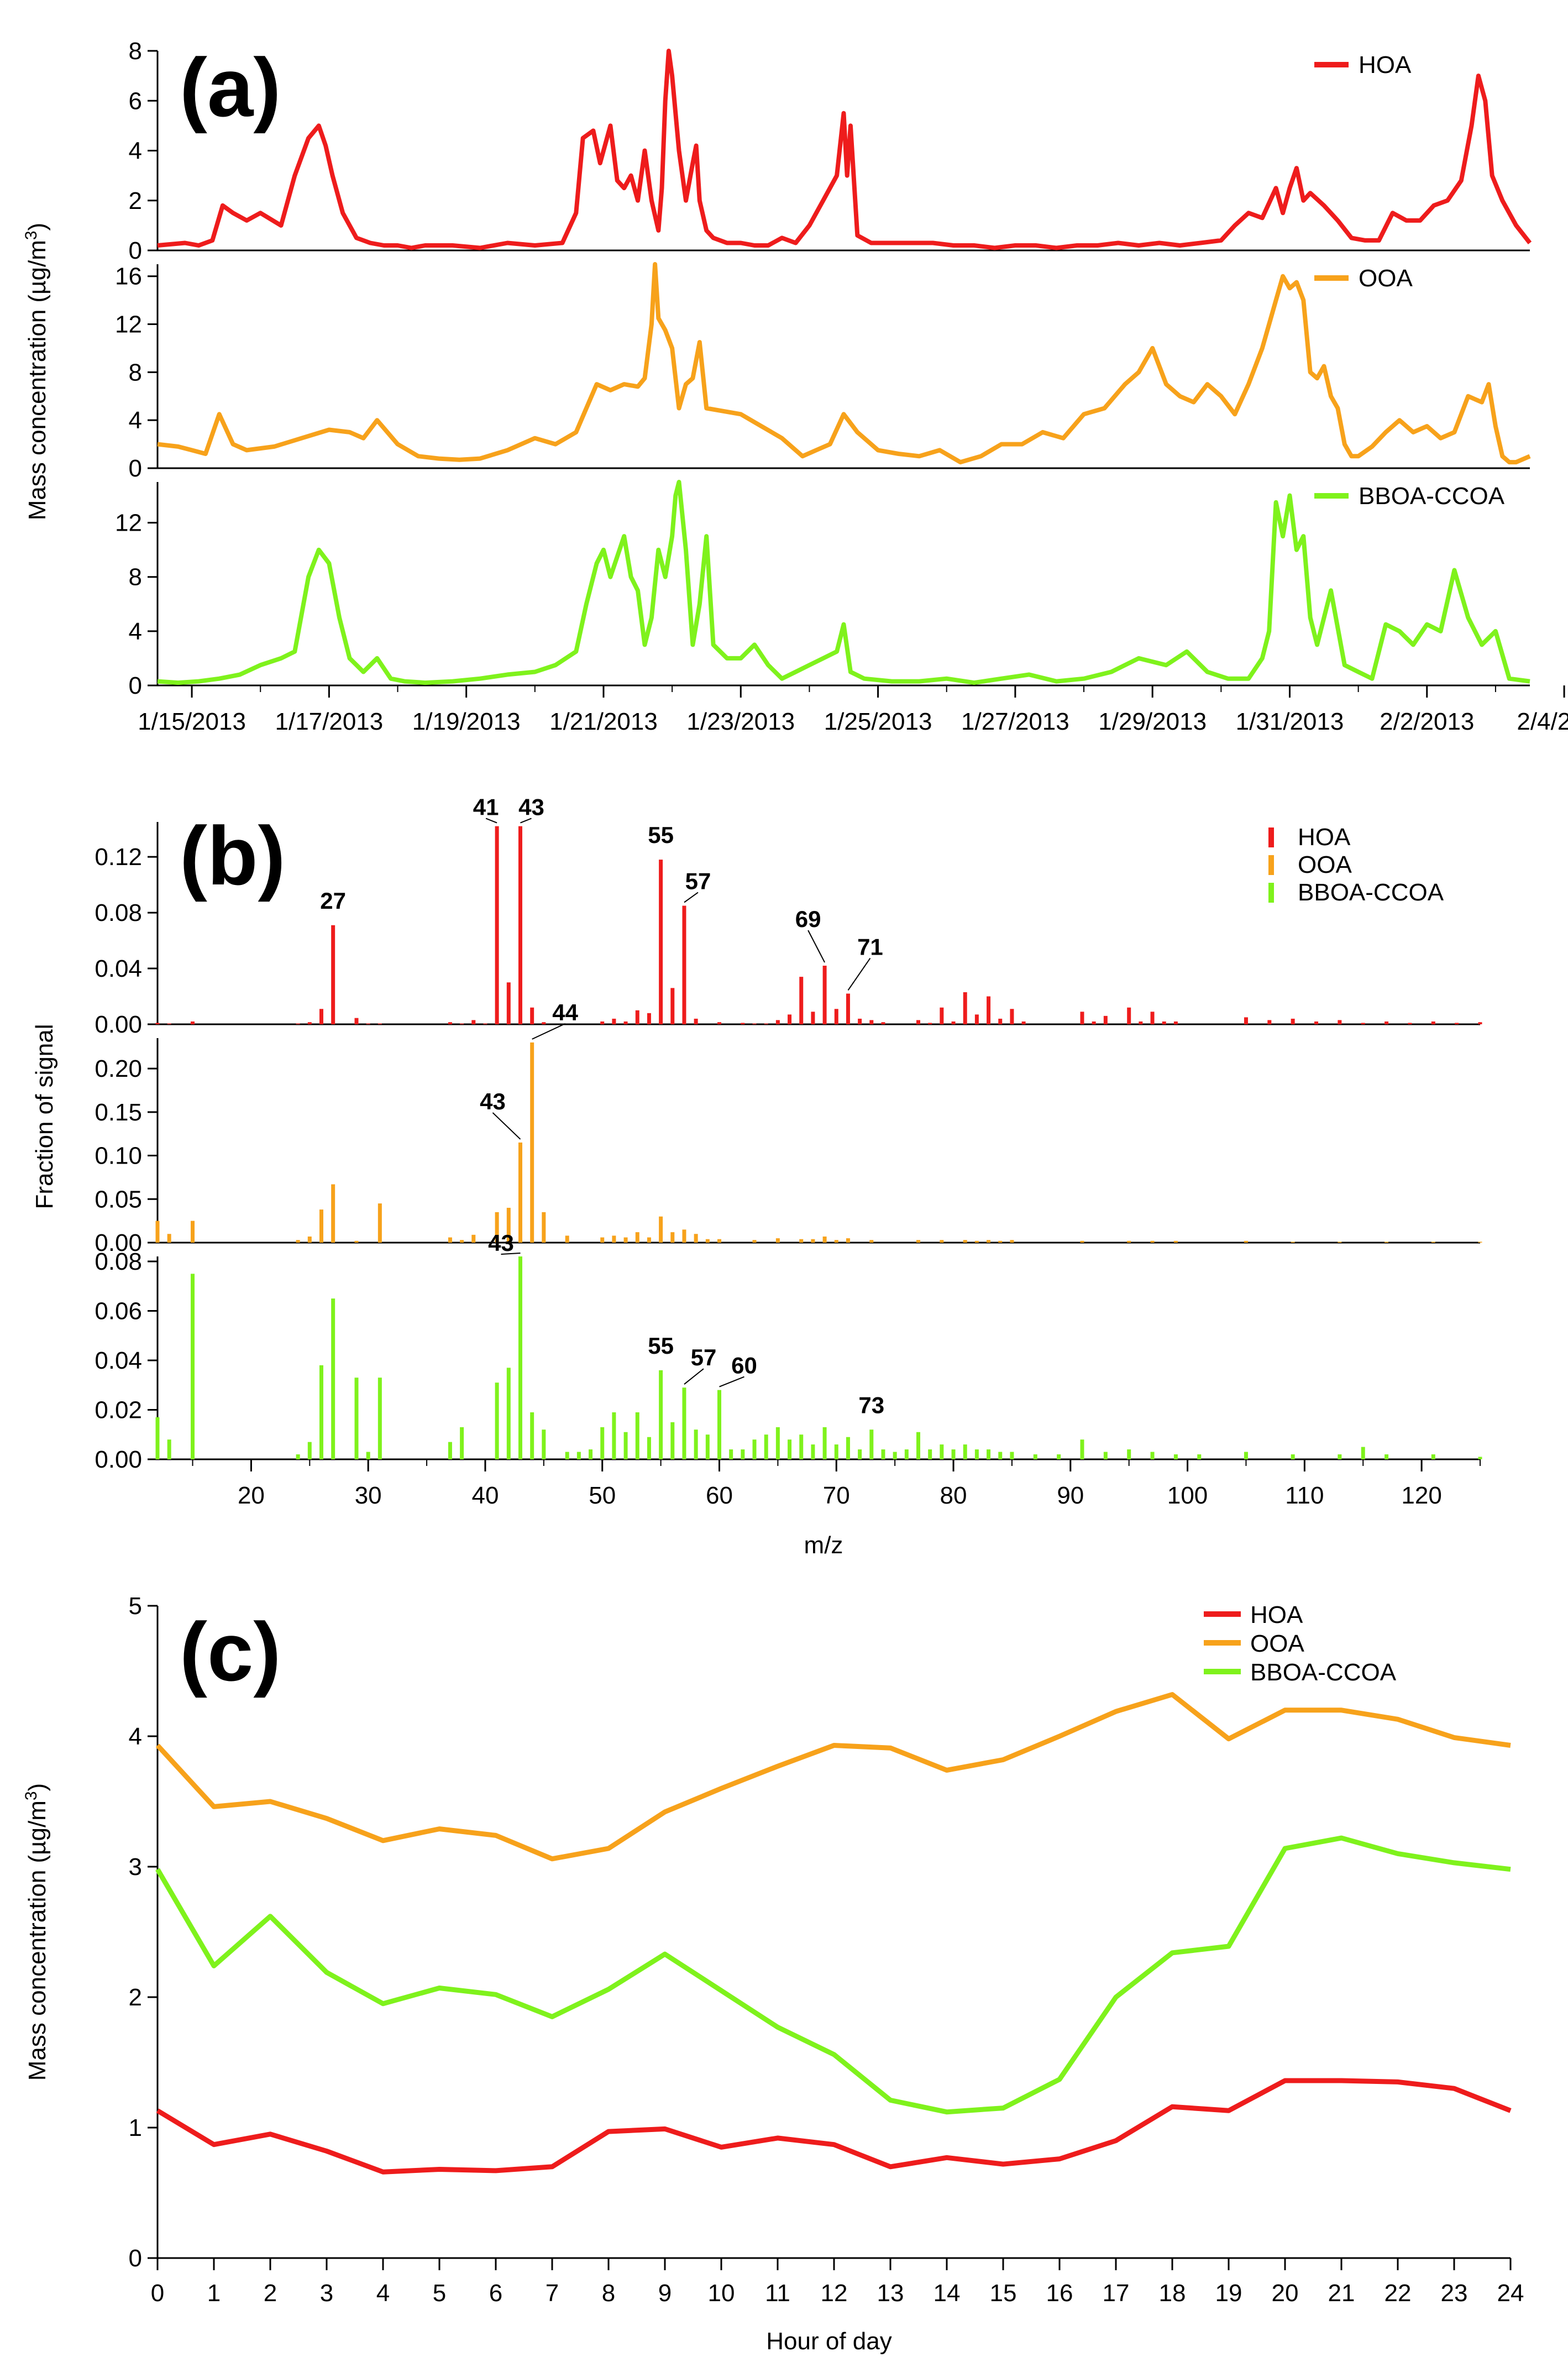 The width and height of the screenshot is (1568, 2357). What do you see at coordinates (740, 721) in the screenshot?
I see `a-xtick-label: 1/23/2013` at bounding box center [740, 721].